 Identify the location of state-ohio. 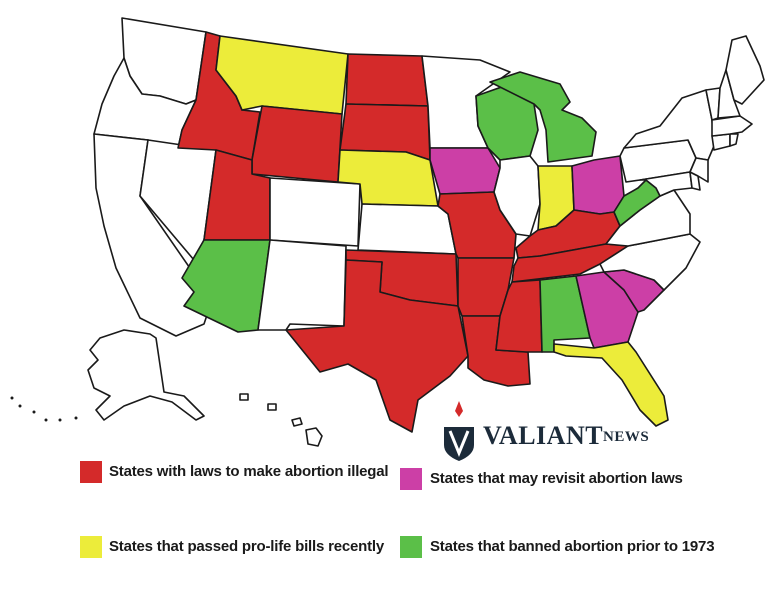
(598, 185).